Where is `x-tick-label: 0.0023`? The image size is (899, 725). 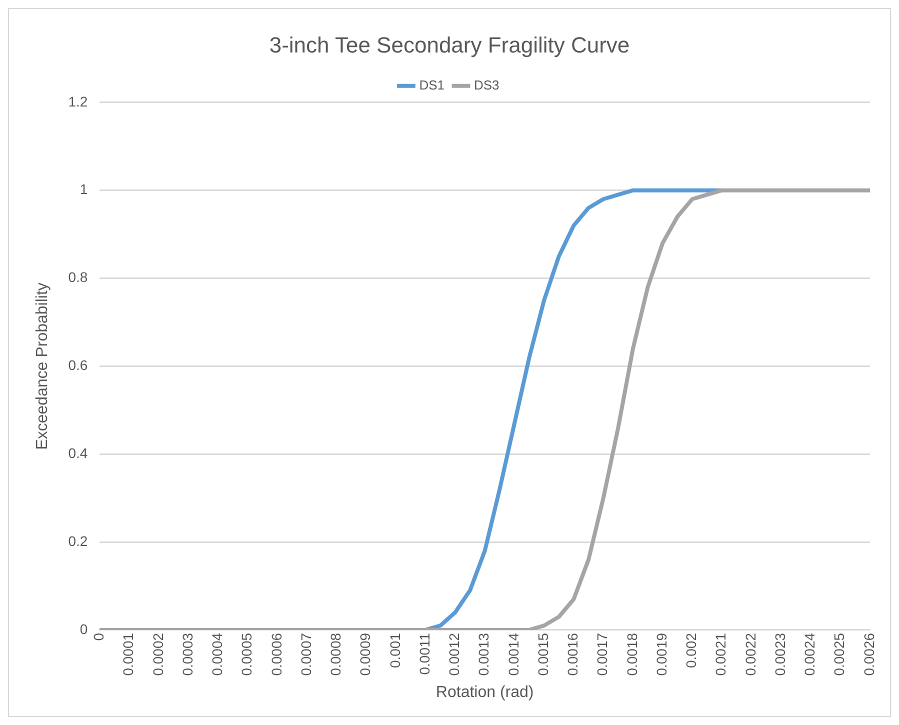 x-tick-label: 0.0023 is located at coordinates (780, 654).